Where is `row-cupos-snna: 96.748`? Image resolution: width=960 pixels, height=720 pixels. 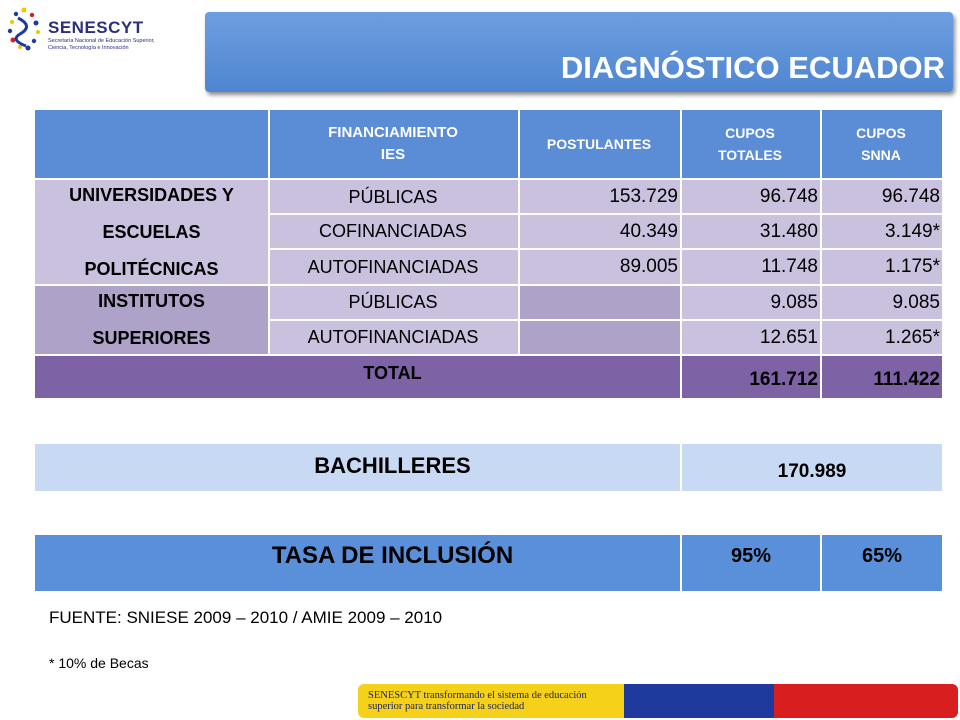
row-cupos-snna: 96.748 is located at coordinates (881, 197).